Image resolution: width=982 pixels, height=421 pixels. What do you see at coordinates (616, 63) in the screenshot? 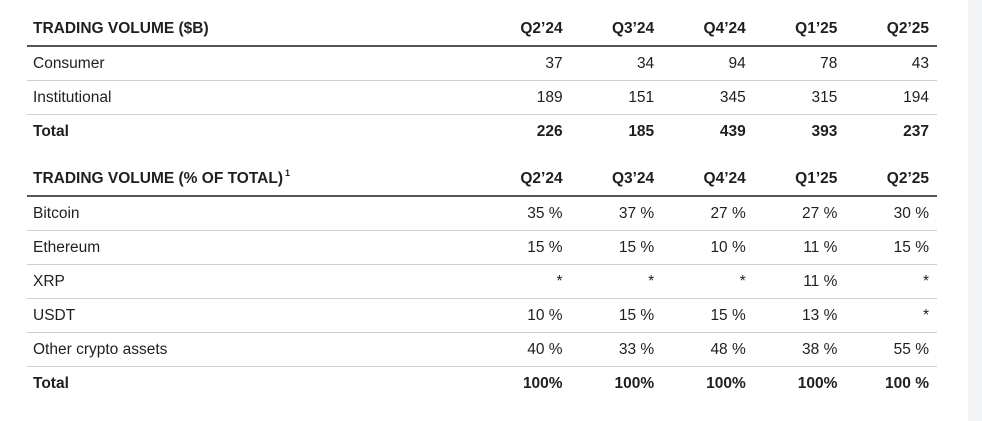
I see `cell-value: 34` at bounding box center [616, 63].